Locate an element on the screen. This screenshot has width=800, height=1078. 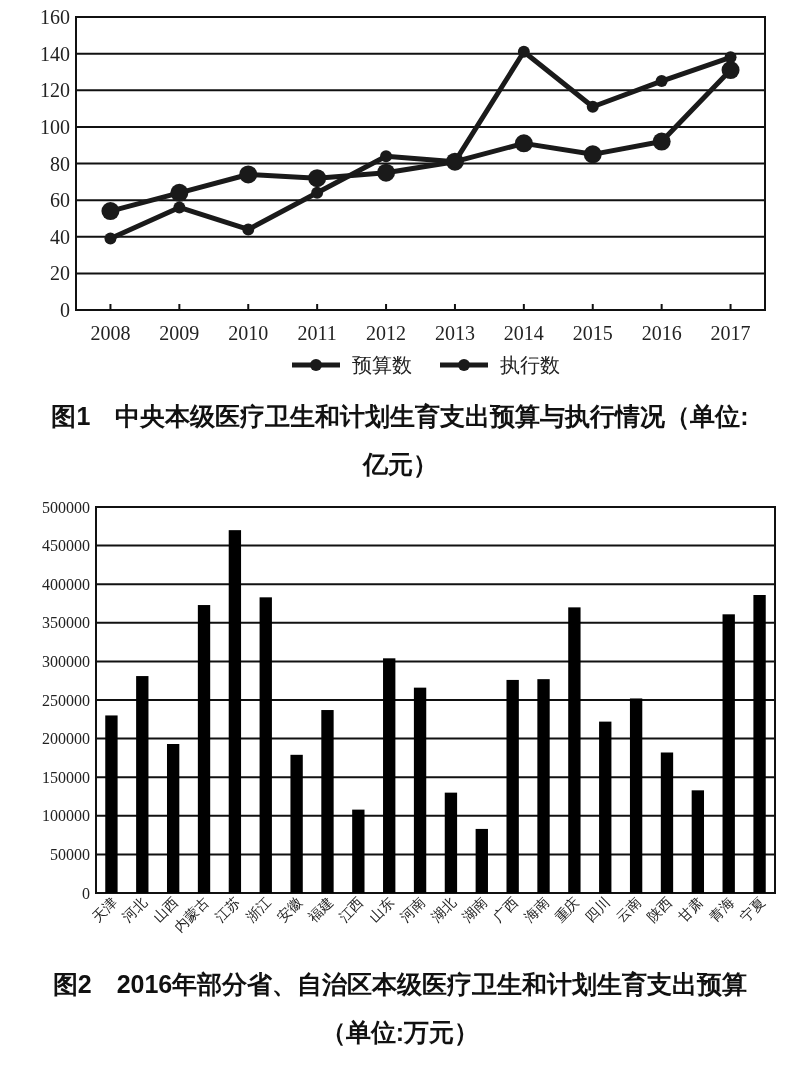
x-tick-label: 重庆 is located at coordinates (567, 909).